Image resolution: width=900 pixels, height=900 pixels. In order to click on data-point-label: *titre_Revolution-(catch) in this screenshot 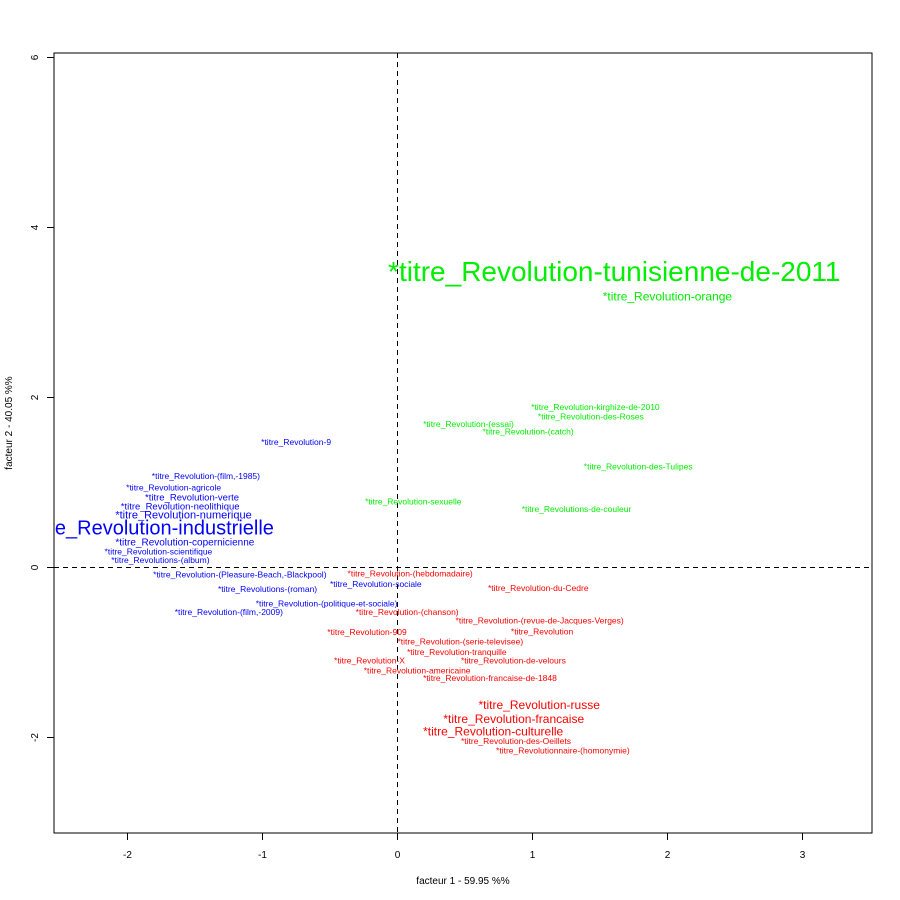, I will do `click(528, 432)`.